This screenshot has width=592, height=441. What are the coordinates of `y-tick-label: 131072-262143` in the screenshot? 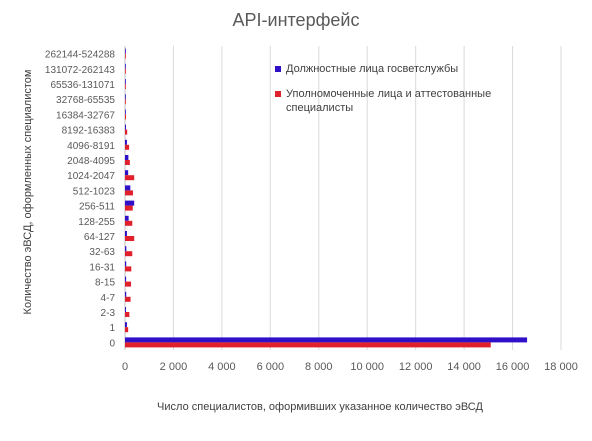 It's located at (80, 70).